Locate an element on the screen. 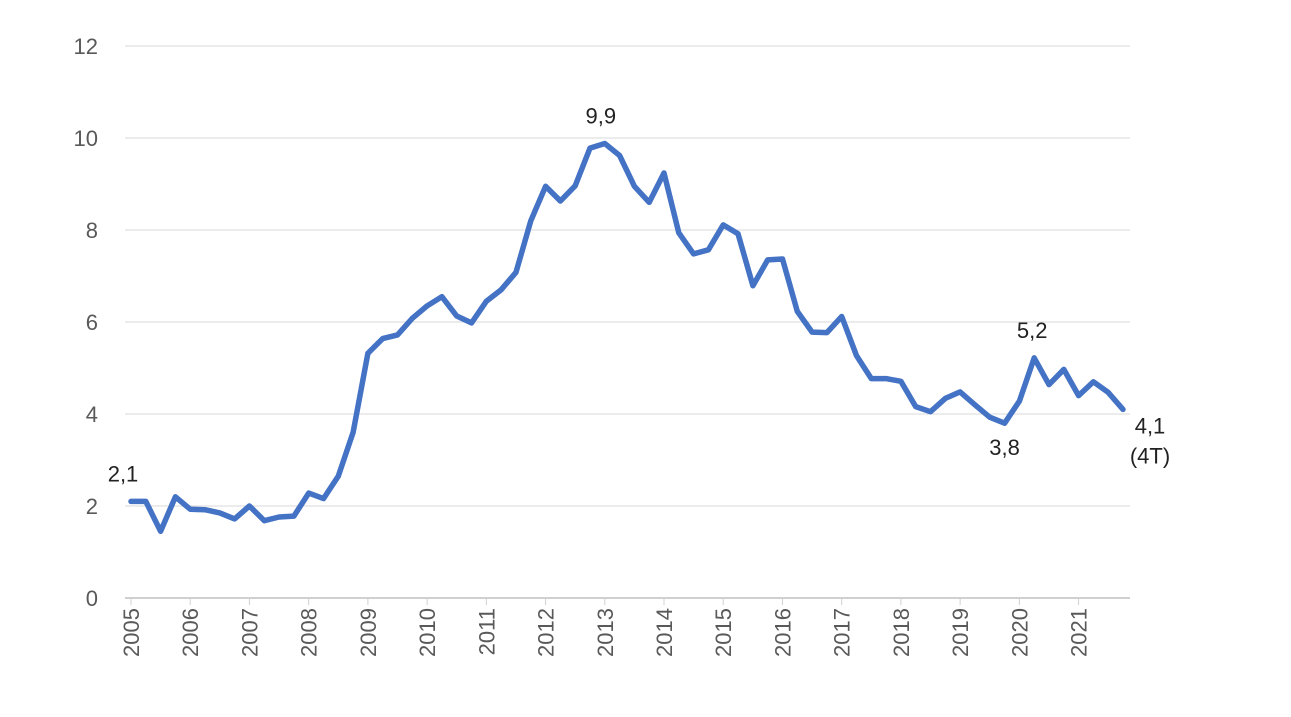 The image size is (1291, 717). y-tick-label: 0 is located at coordinates (92, 598).